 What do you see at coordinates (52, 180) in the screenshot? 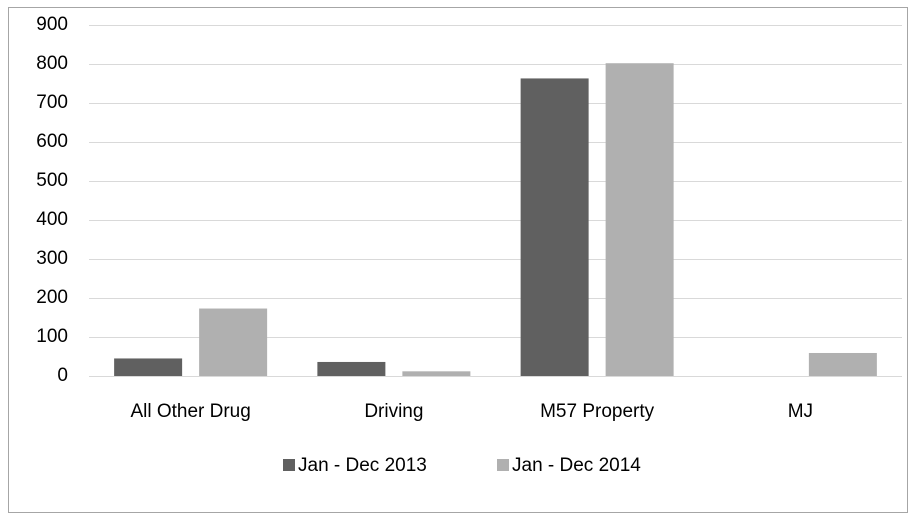
I see `y-tick-label: 500` at bounding box center [52, 180].